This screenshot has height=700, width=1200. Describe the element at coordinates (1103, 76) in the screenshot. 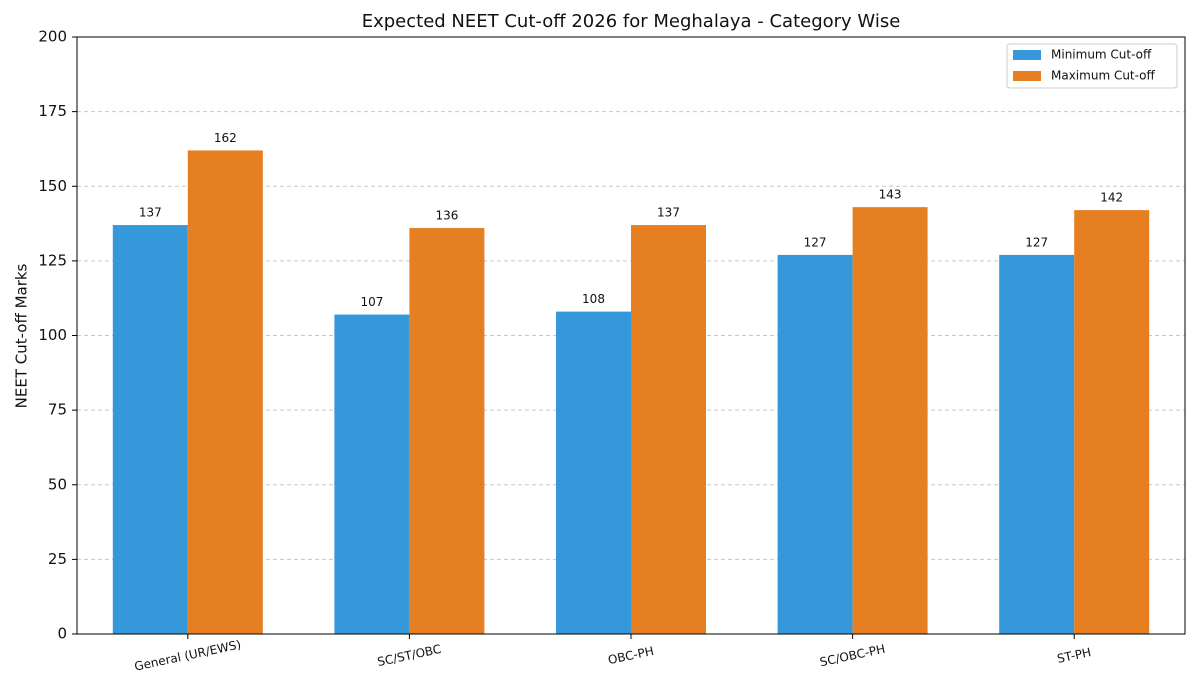

I see `legend-label: Maximum Cut-off` at that location.